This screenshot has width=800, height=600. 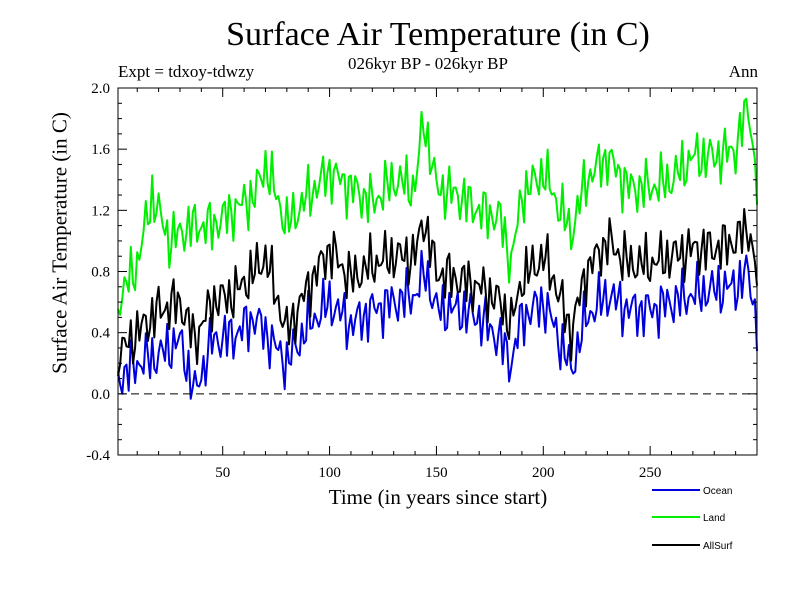 I want to click on legend-label-ocean: Ocean, so click(x=717, y=491).